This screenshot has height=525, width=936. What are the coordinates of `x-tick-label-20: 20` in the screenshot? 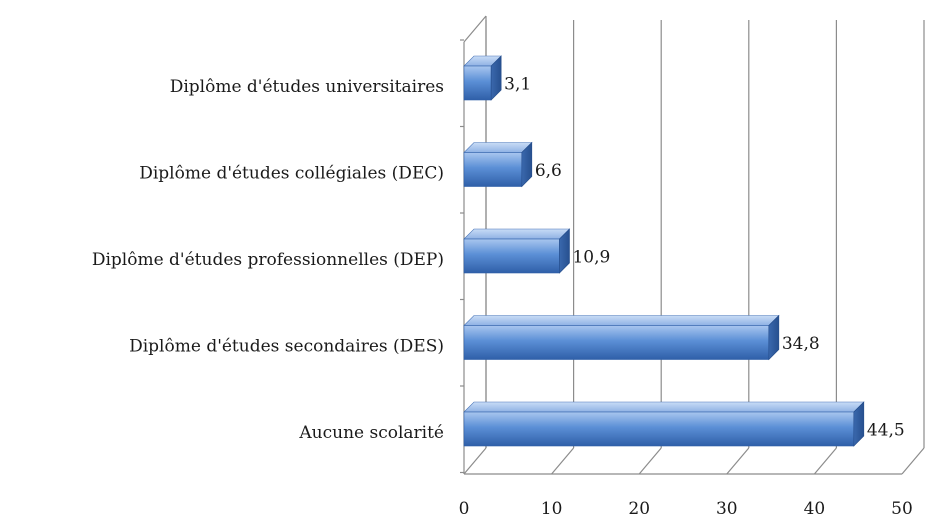 It's located at (639, 509).